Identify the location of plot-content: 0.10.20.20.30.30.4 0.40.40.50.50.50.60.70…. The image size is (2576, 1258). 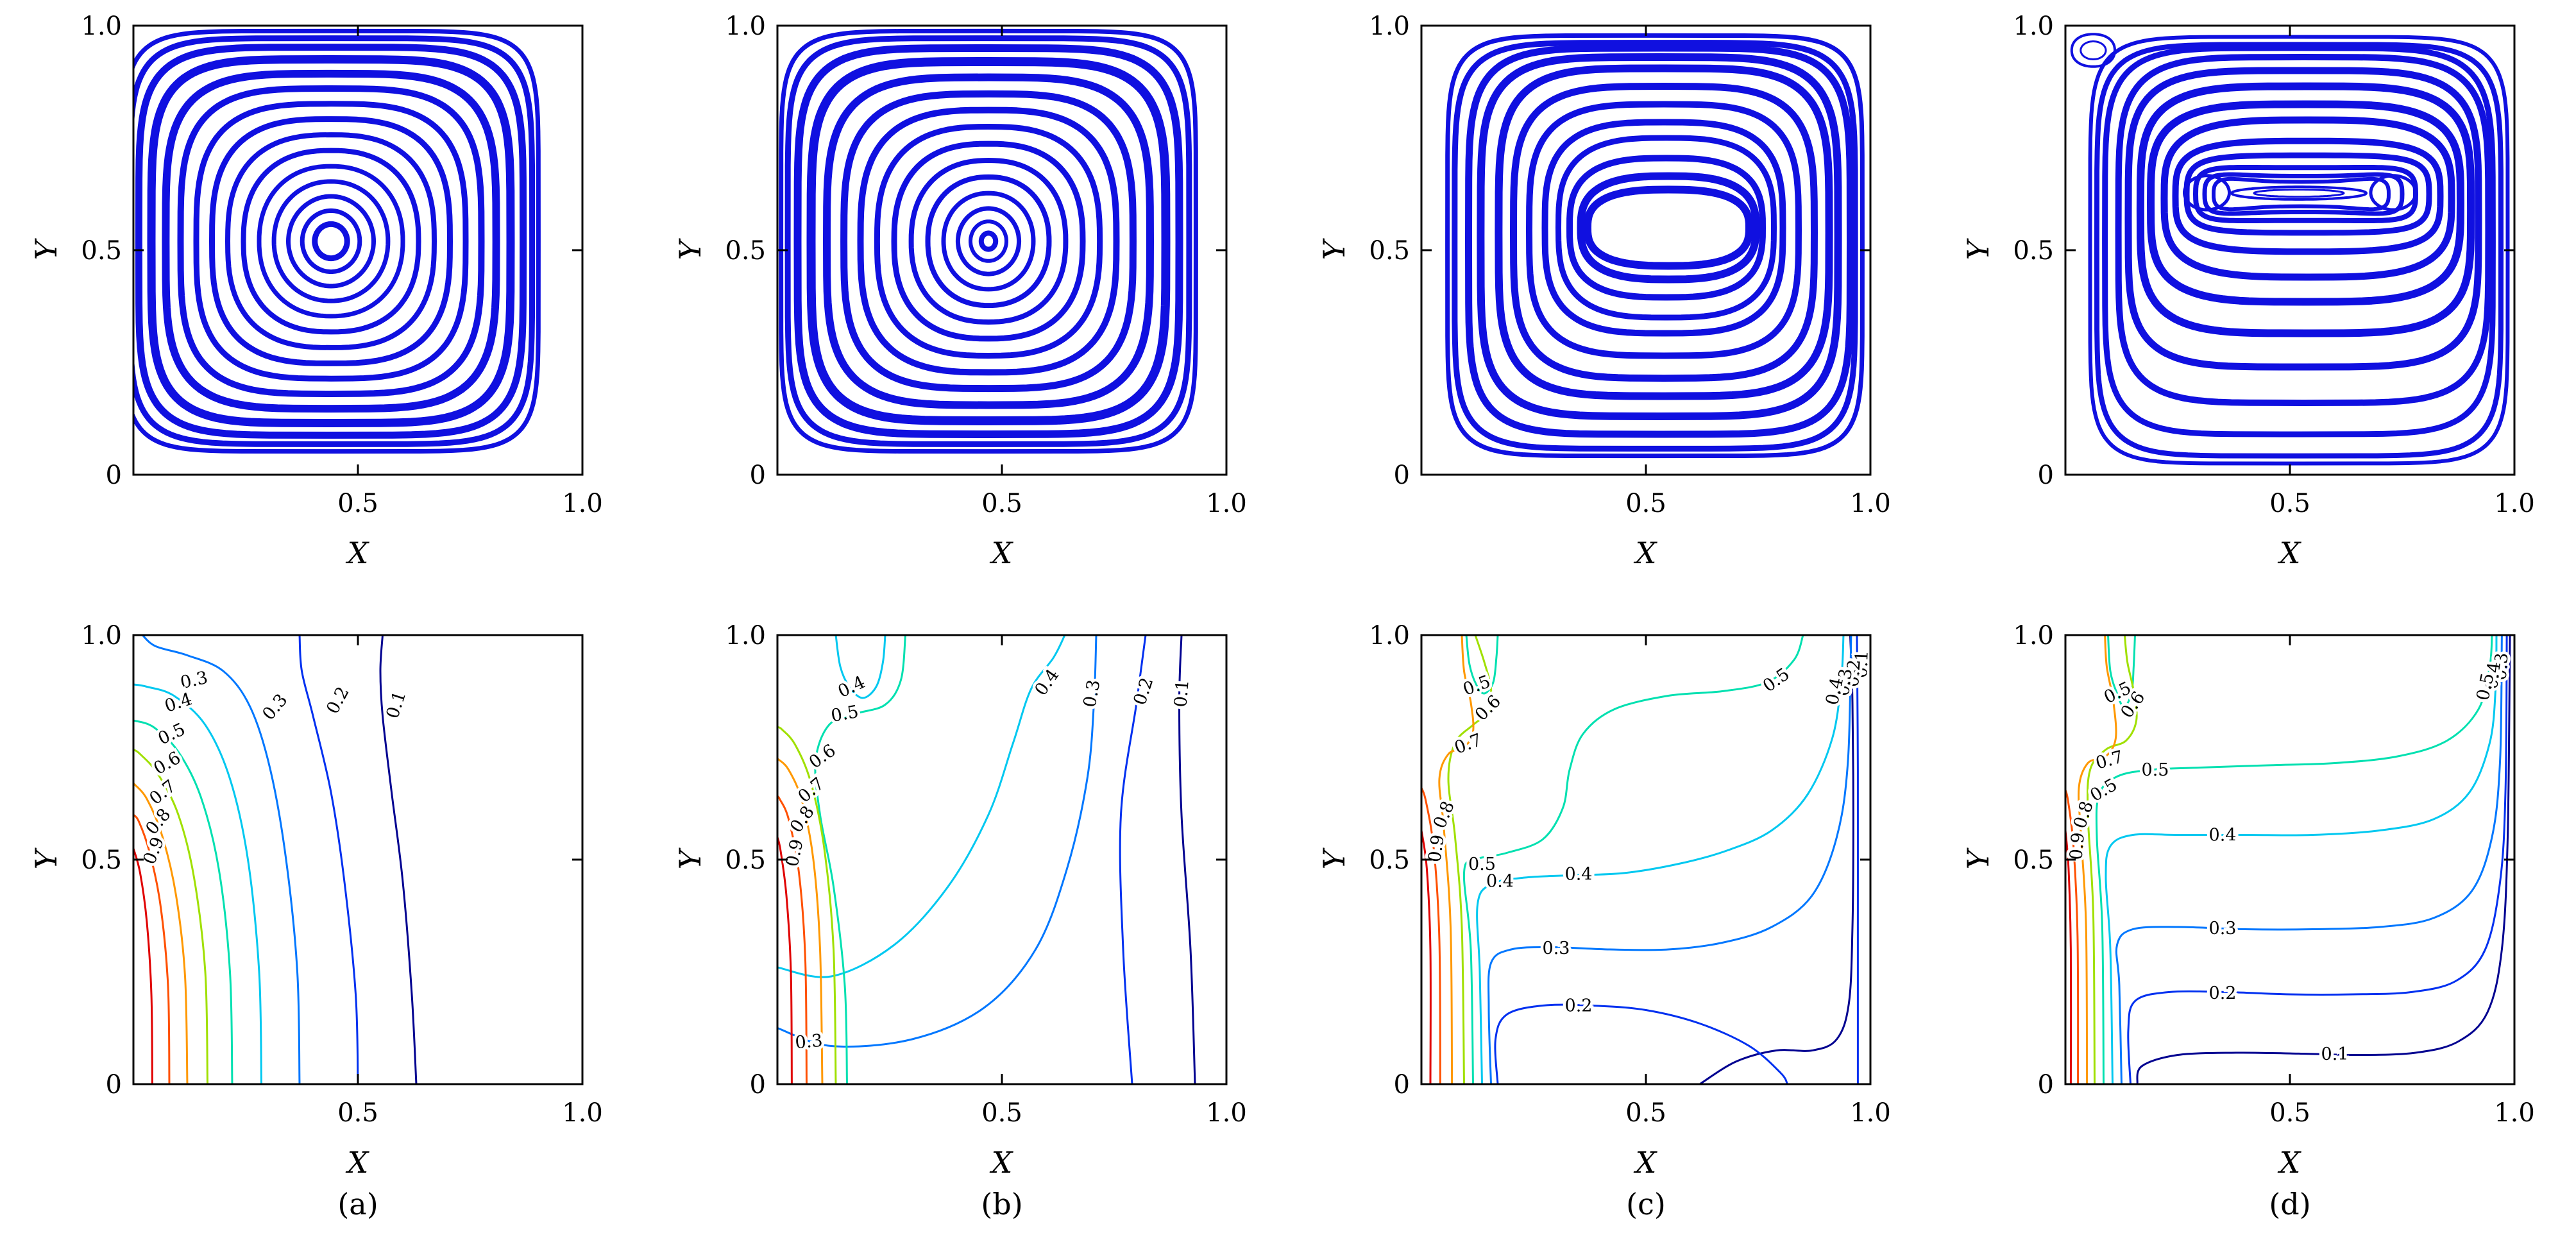
(1646, 859).